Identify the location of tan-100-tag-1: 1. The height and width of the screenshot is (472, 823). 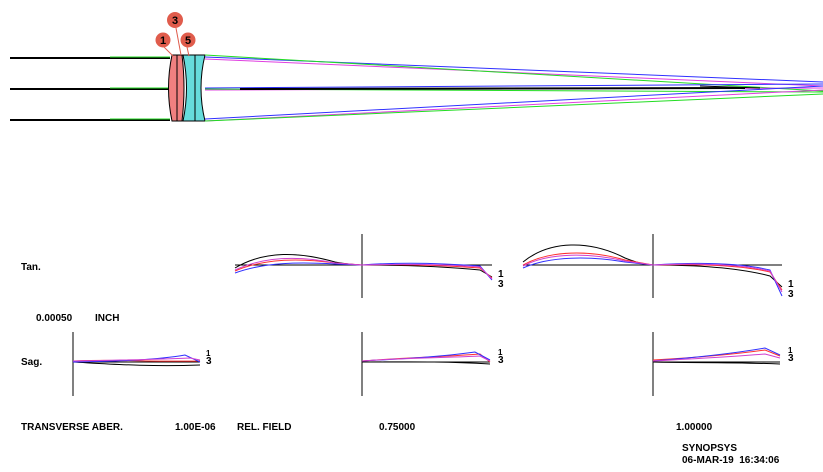
(791, 284).